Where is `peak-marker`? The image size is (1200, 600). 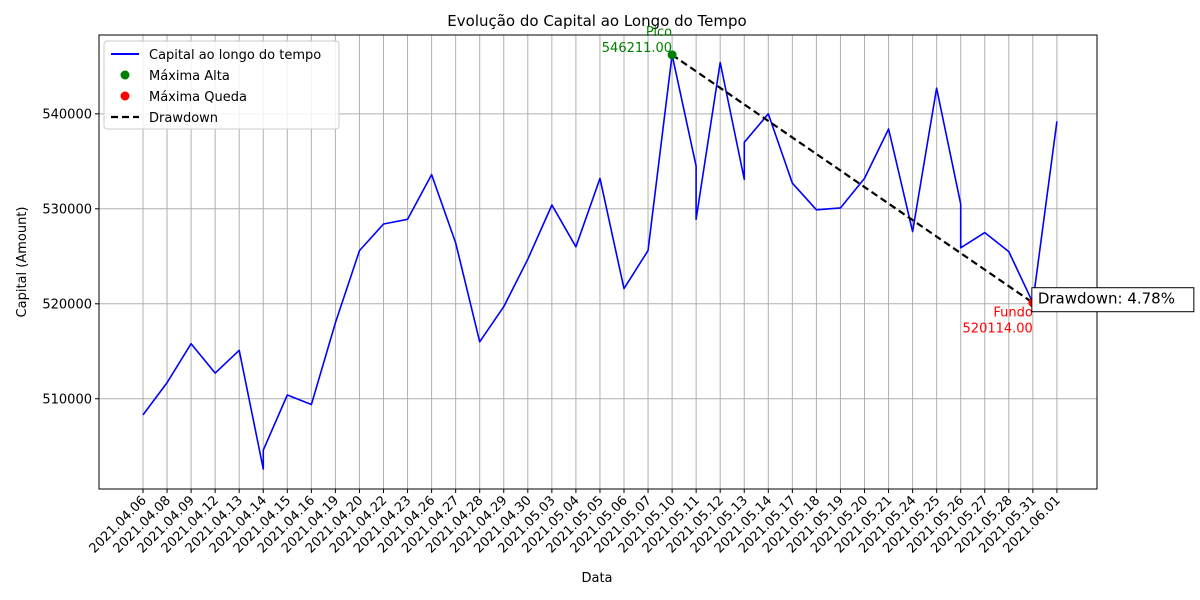 peak-marker is located at coordinates (672, 55).